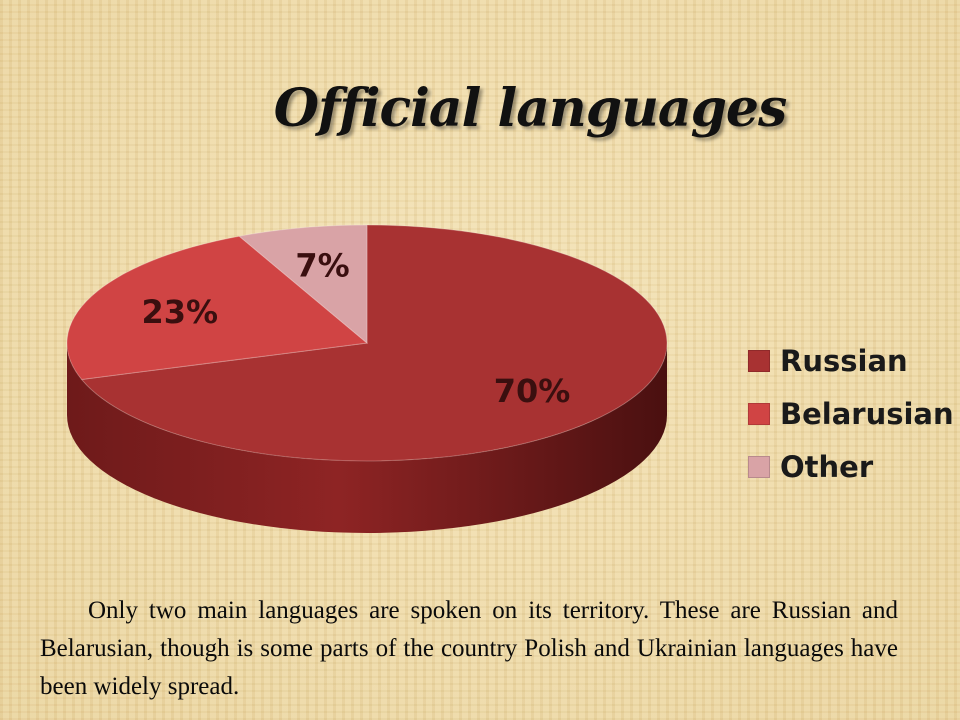 The image size is (960, 720). I want to click on legend: Russian Belarusian Other, so click(851, 413).